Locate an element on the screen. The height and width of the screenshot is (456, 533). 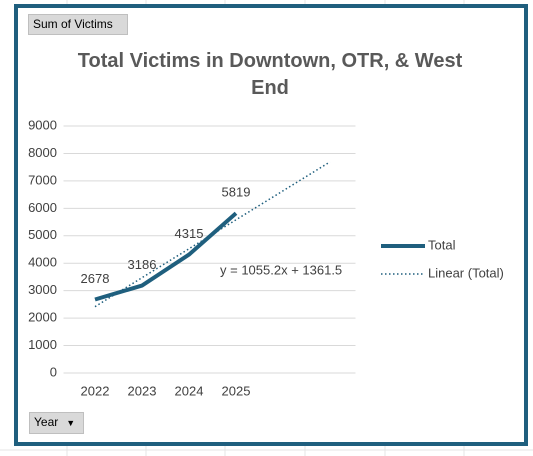
y-tick-label: 7000 is located at coordinates (42, 179).